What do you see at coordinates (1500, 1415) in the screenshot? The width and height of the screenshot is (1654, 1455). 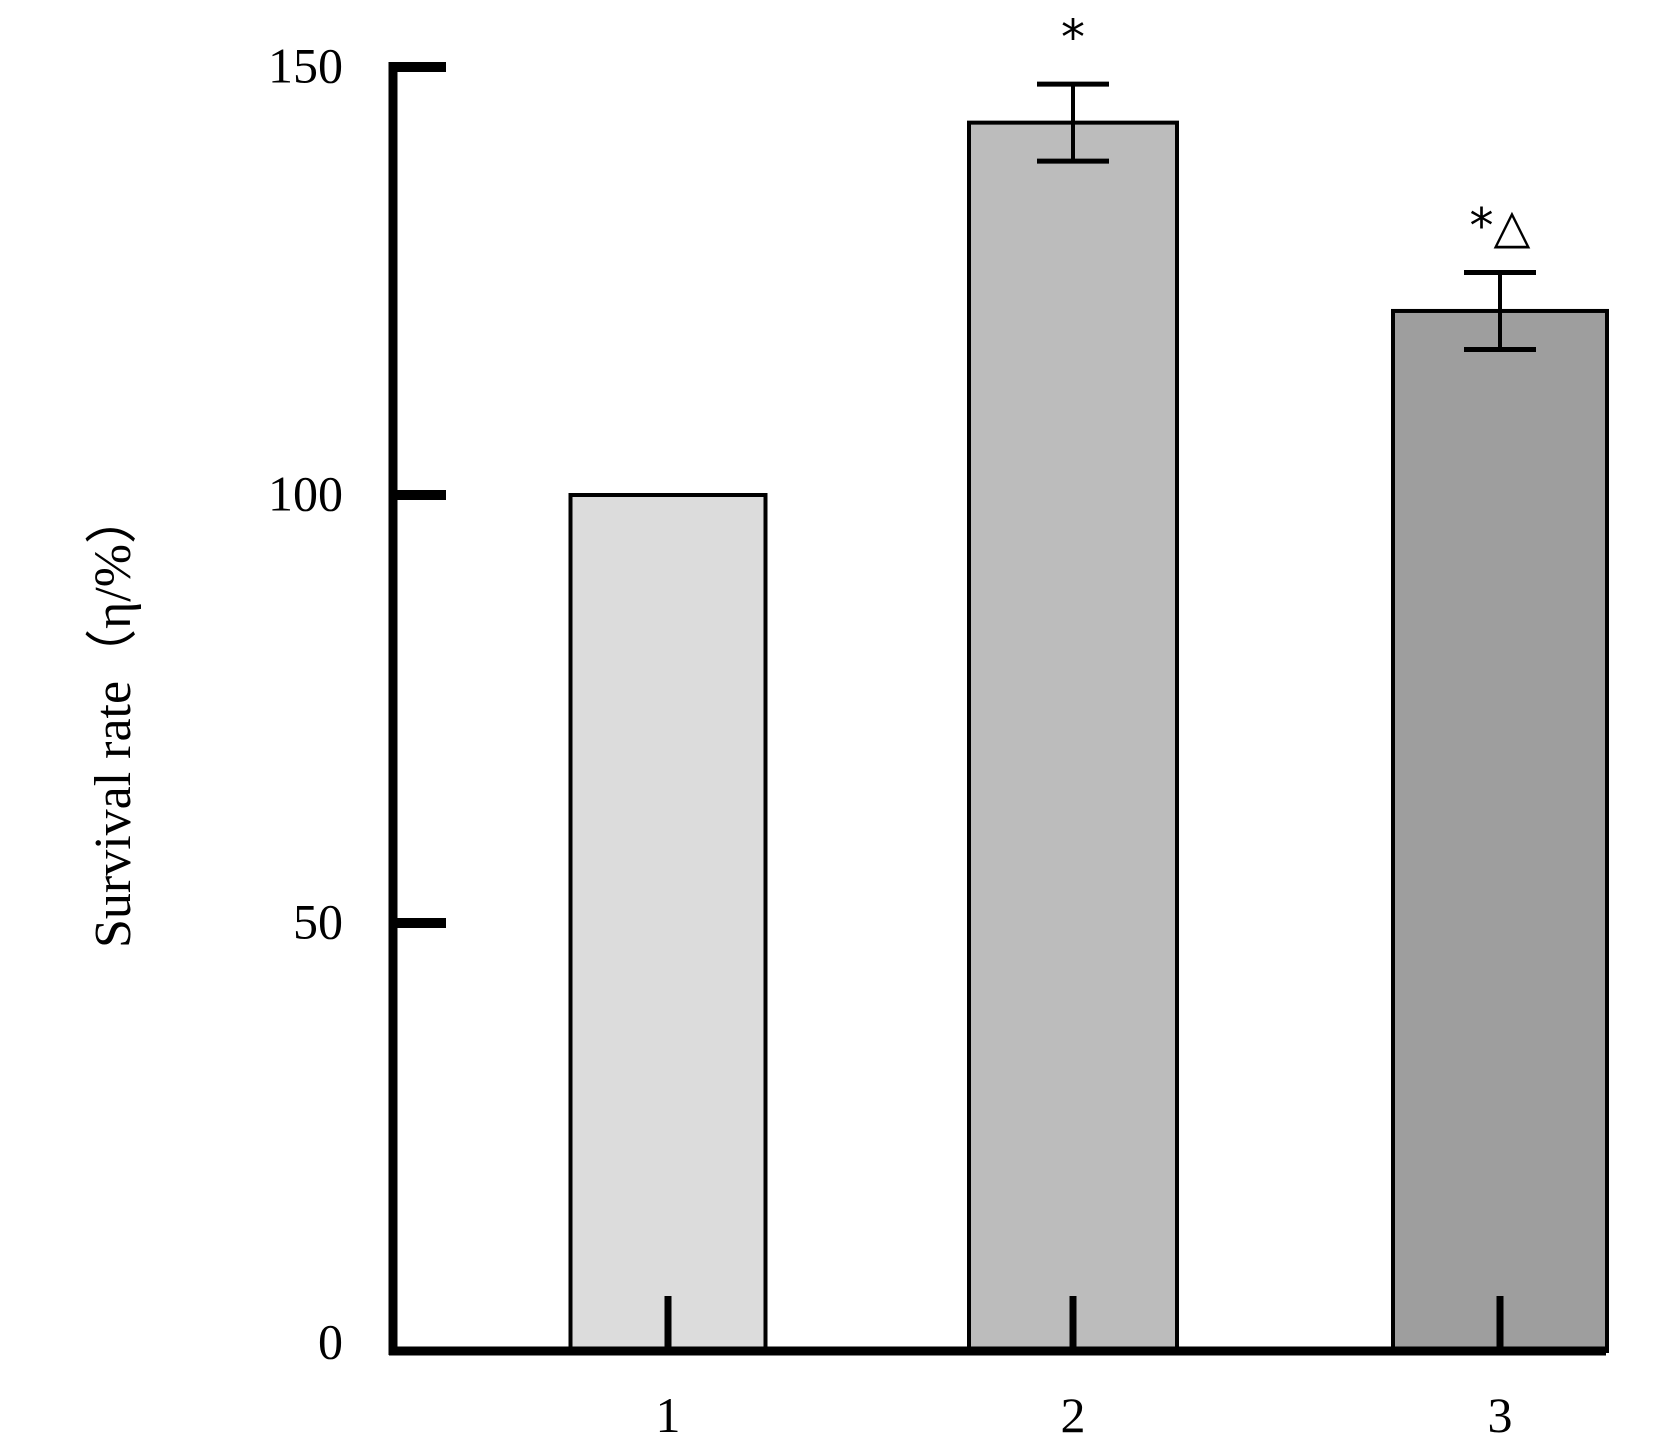 I see `x-tick-label-3: 3` at bounding box center [1500, 1415].